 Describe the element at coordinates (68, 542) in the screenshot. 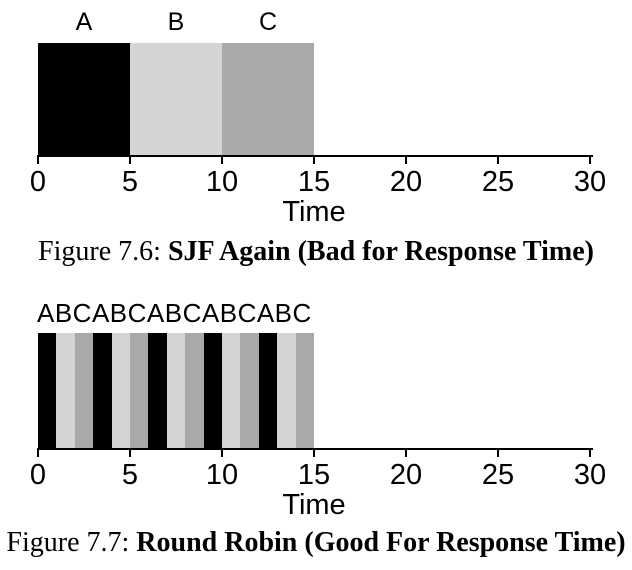

I see `caption-prefix: Figure 7.7:` at that location.